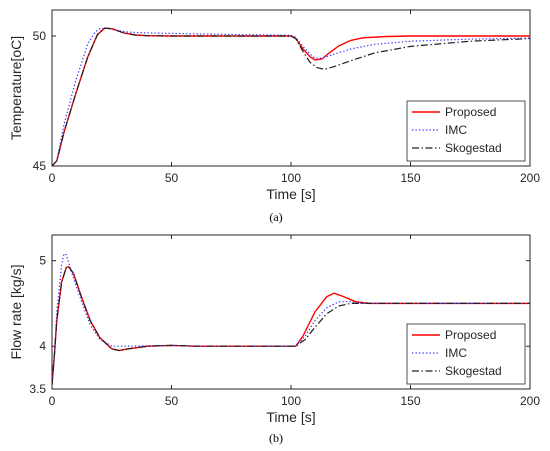 The image size is (550, 451). Describe the element at coordinates (275, 217) in the screenshot. I see `panel-caption: (a)` at that location.